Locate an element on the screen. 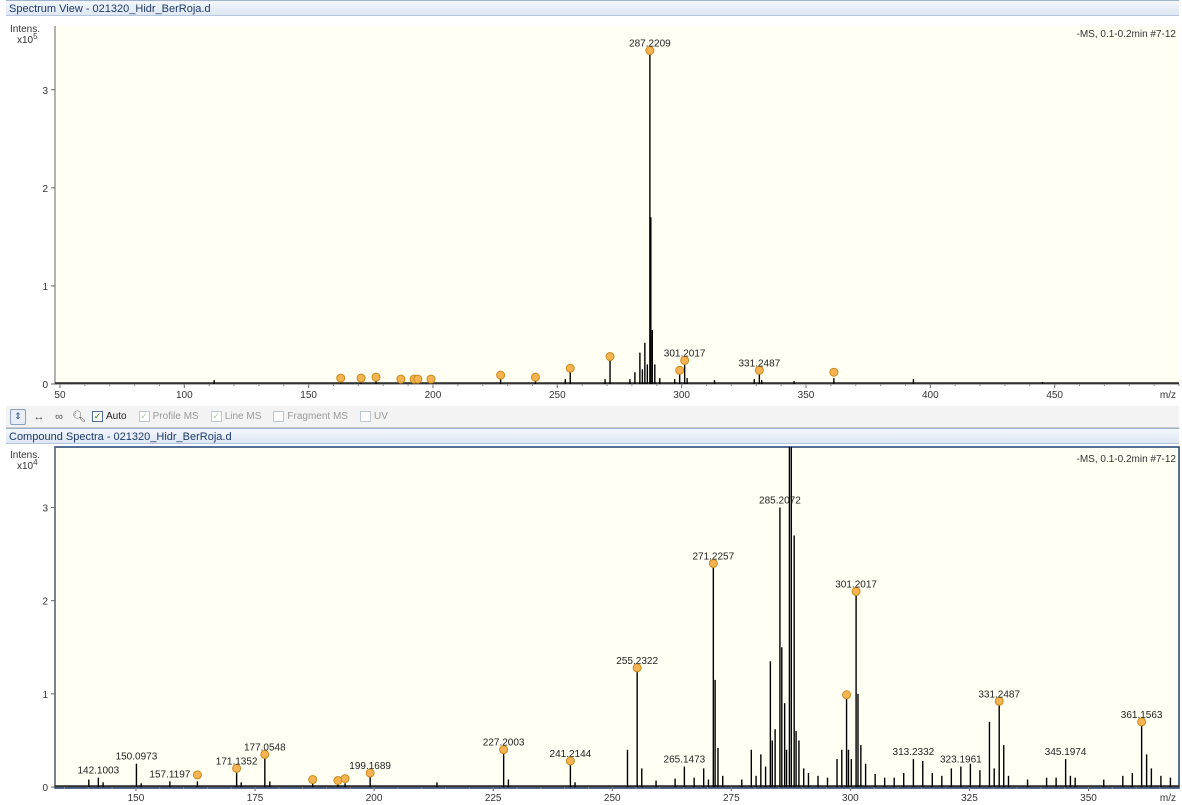 The image size is (1182, 805). top-x-tick-label: 200 is located at coordinates (433, 395).